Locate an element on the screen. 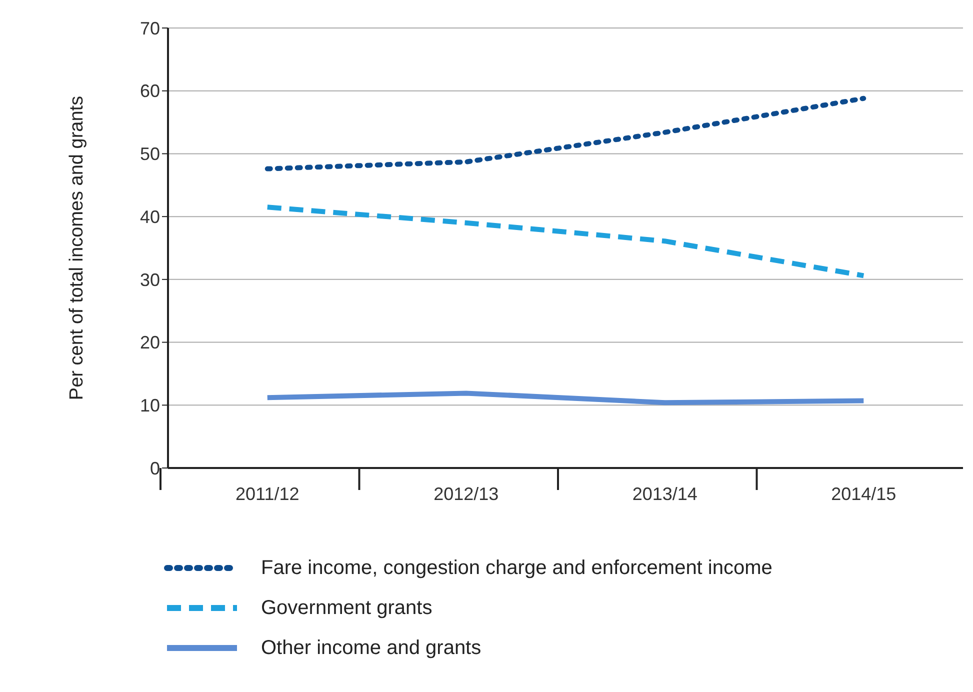  legend-label: Other income and grants is located at coordinates (371, 648).